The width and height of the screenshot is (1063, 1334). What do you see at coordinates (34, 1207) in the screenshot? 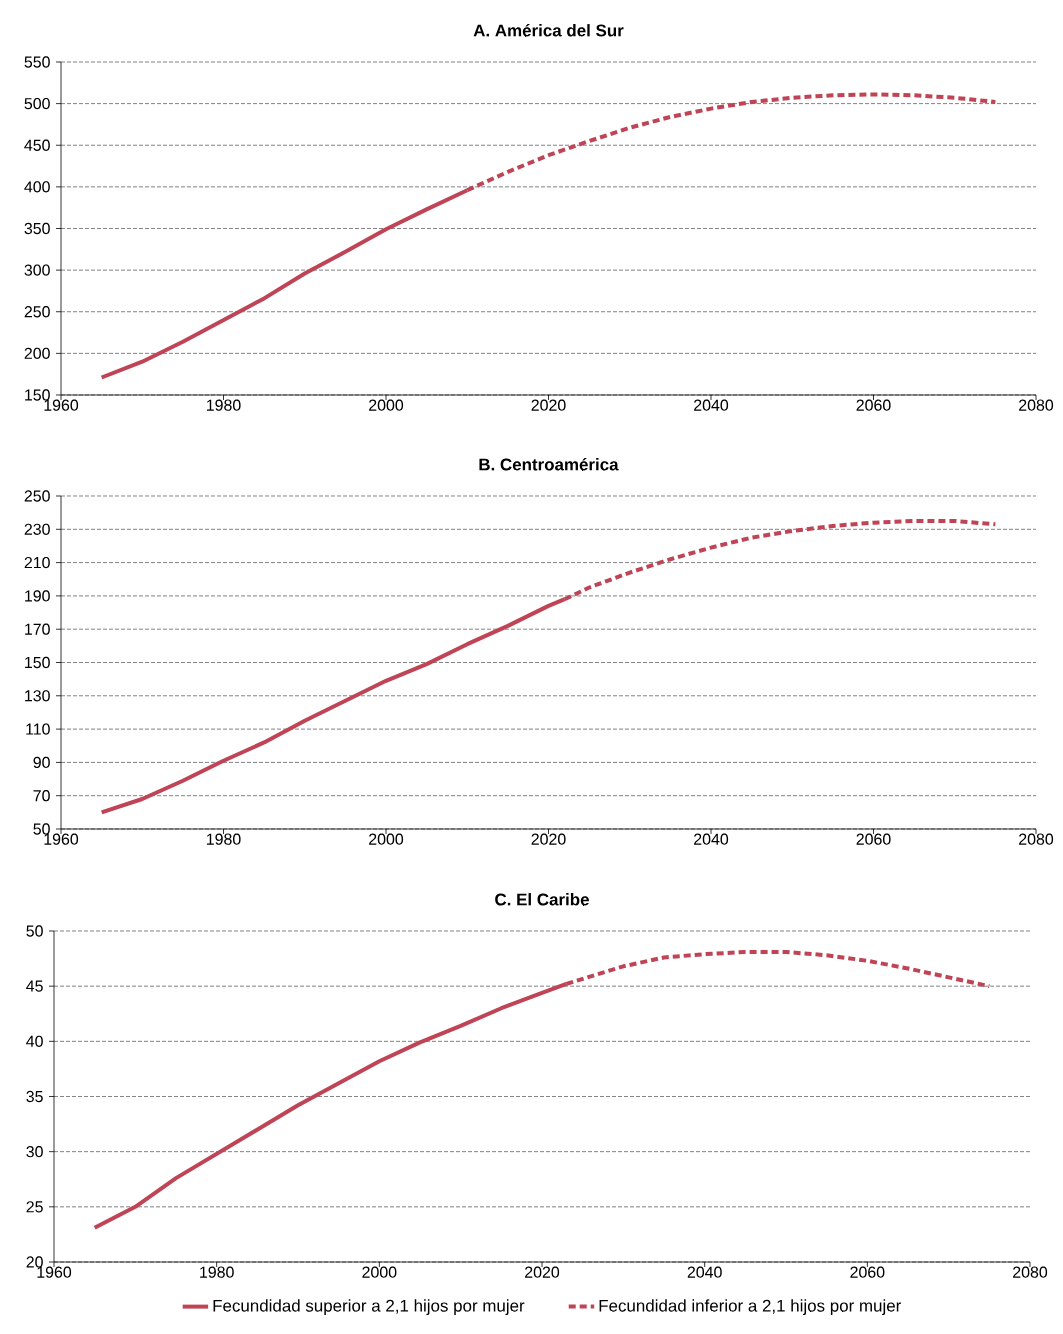
I see `y-tick-label: 25` at bounding box center [34, 1207].